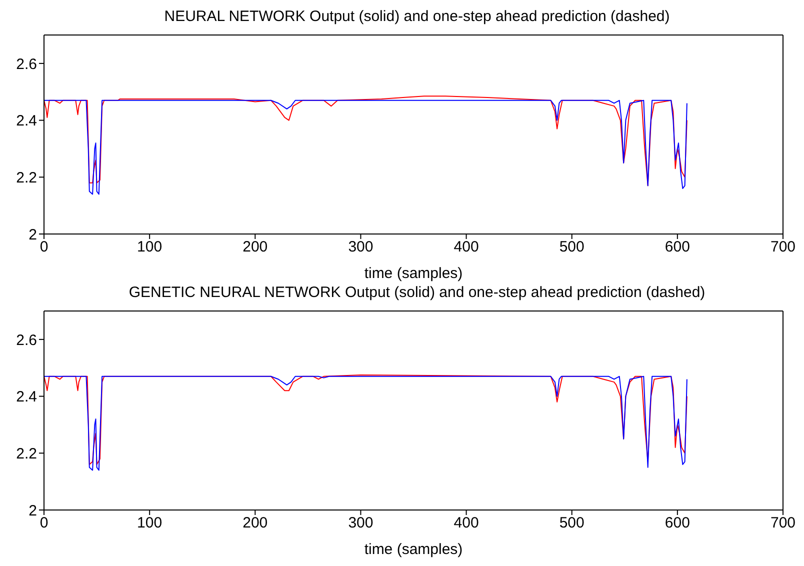  I want to click on chart-title: NEURAL NETWORK Output (solid) and one-step ahead prediction (dashed), so click(417, 17).